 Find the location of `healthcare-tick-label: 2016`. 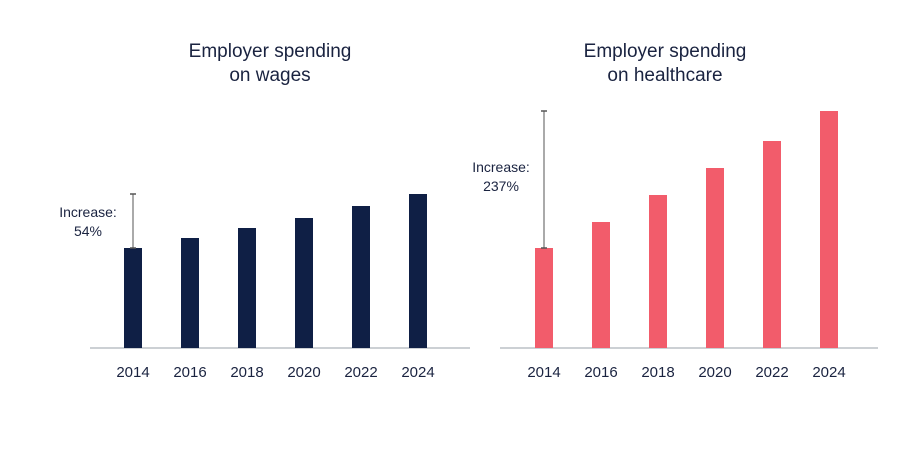

healthcare-tick-label: 2016 is located at coordinates (600, 372).